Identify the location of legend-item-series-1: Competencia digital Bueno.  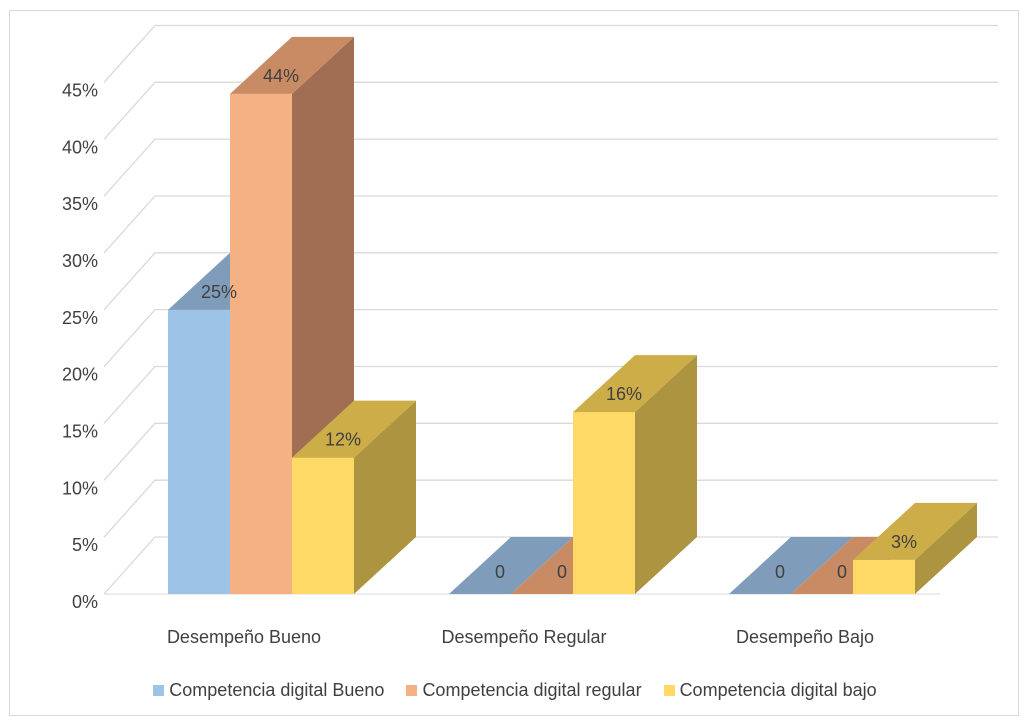
(268, 690).